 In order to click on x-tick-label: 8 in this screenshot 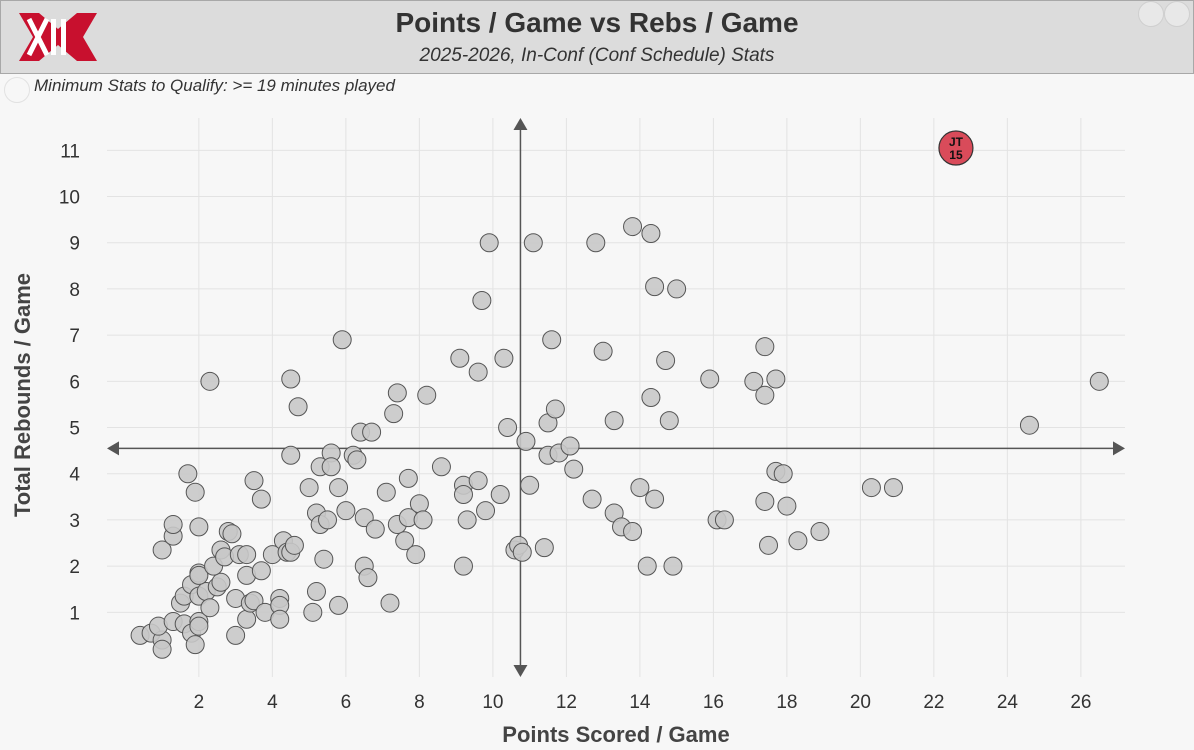, I will do `click(419, 702)`.